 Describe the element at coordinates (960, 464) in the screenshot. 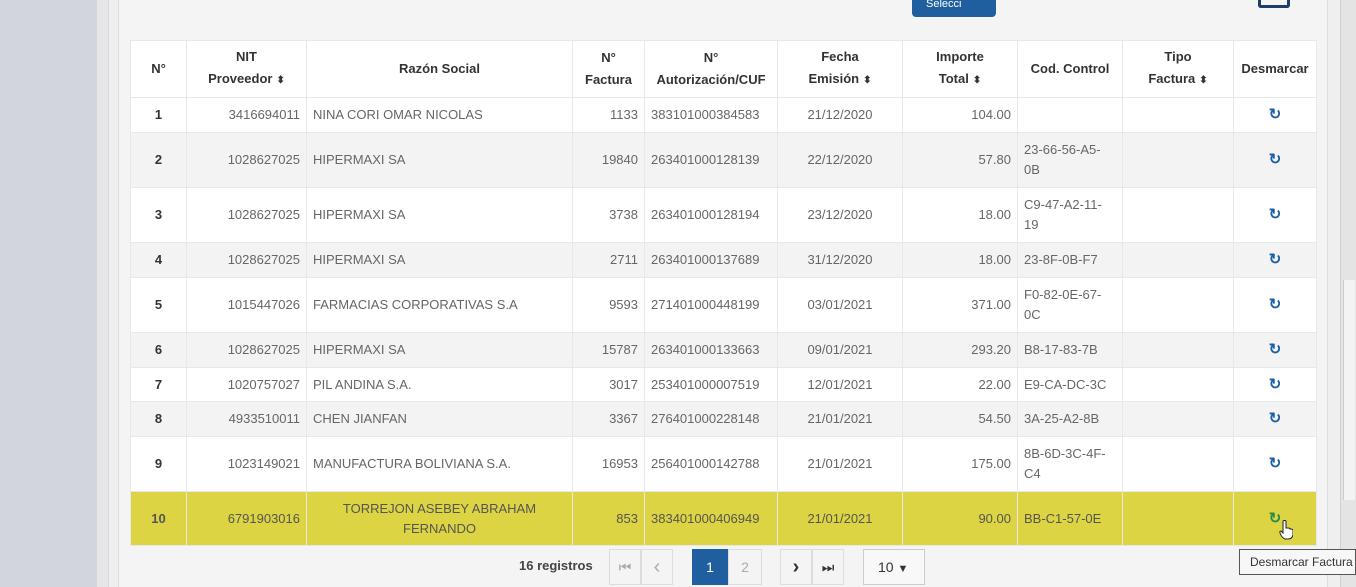

I see `importe-cell: 175.00` at that location.